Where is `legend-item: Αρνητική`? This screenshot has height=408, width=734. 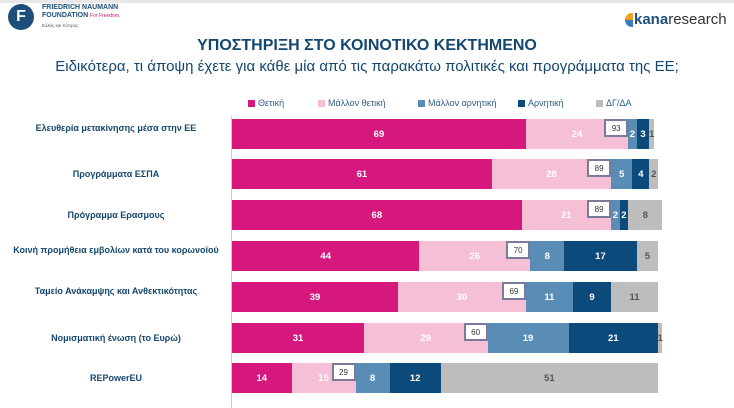 legend-item: Αρνητική is located at coordinates (557, 103).